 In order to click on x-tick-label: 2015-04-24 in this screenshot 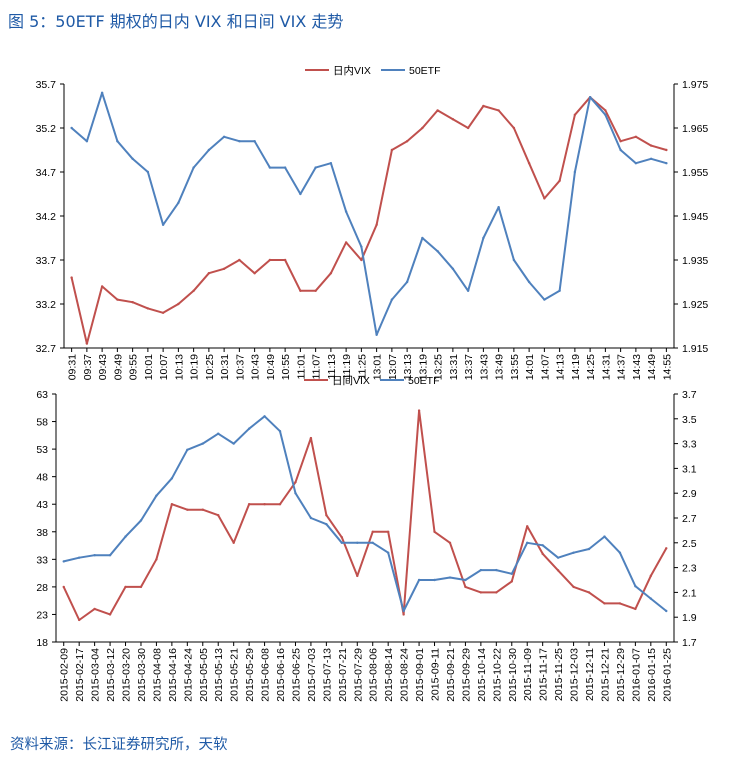, I will do `click(188, 675)`.